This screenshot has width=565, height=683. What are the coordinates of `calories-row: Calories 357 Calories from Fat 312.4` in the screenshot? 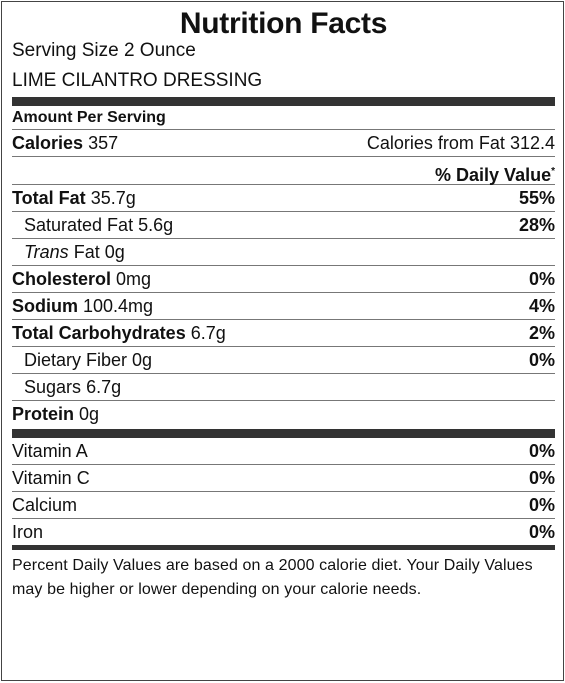 It's located at (283, 143).